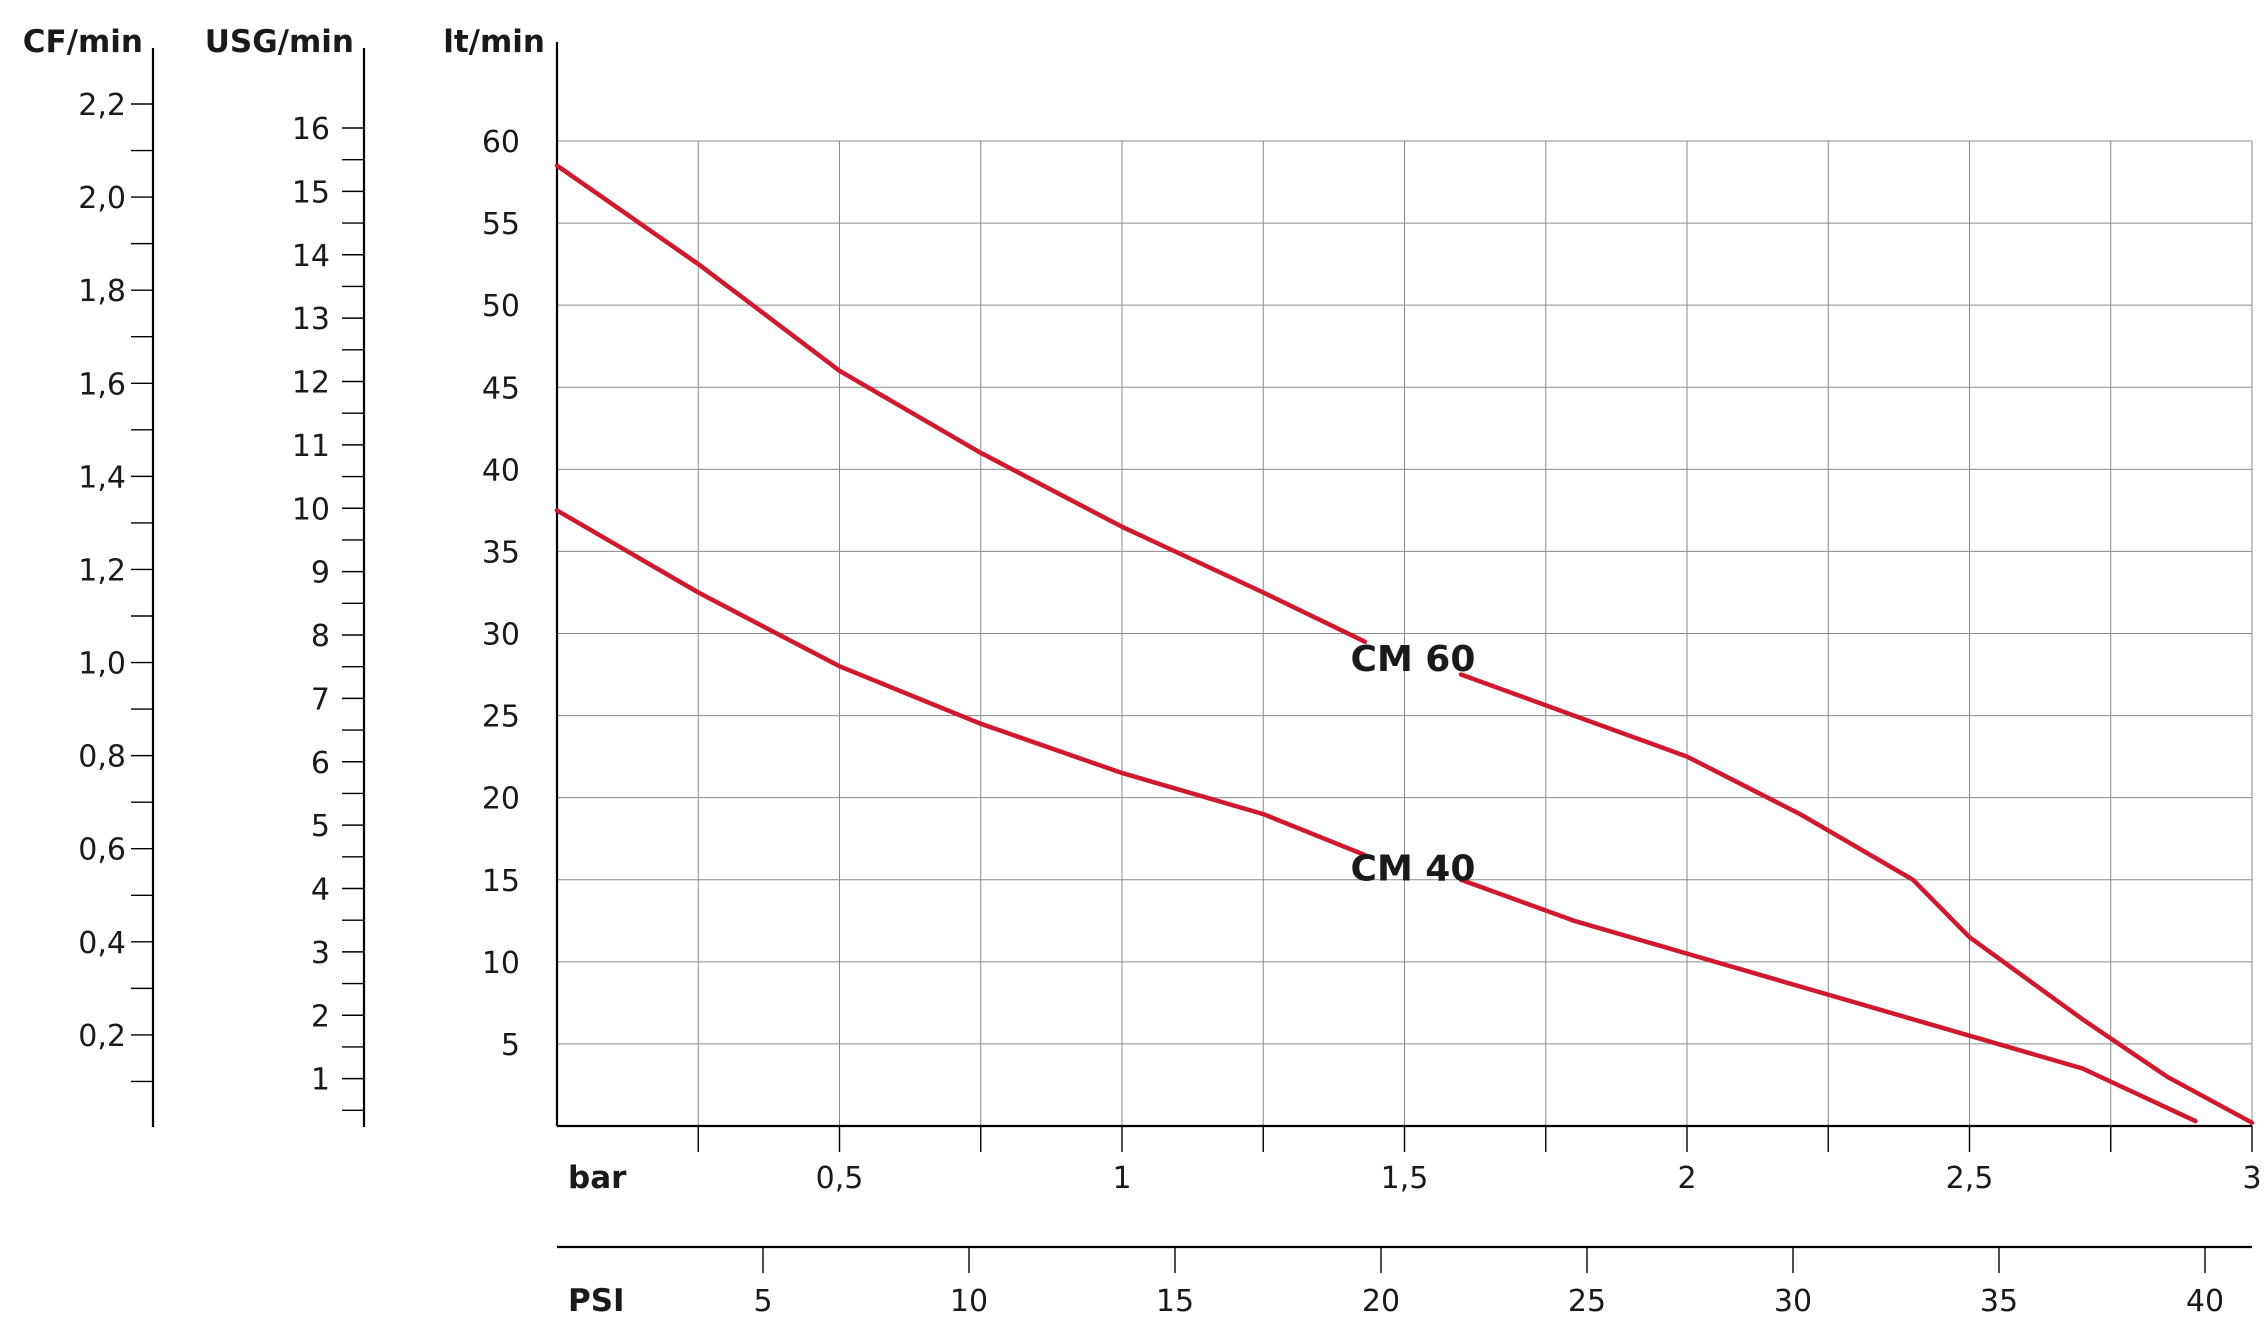 The height and width of the screenshot is (1332, 2264). Describe the element at coordinates (1381, 1301) in the screenshot. I see `psi-tick-label: 20` at that location.